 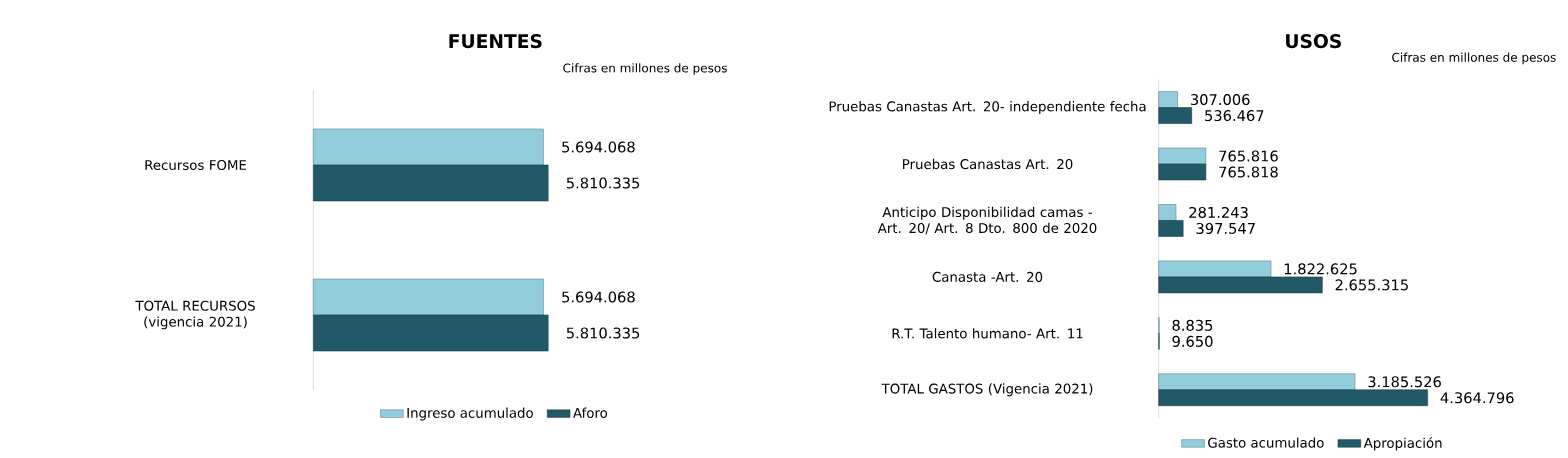 I want to click on data-label: 765.816, so click(x=1248, y=156).